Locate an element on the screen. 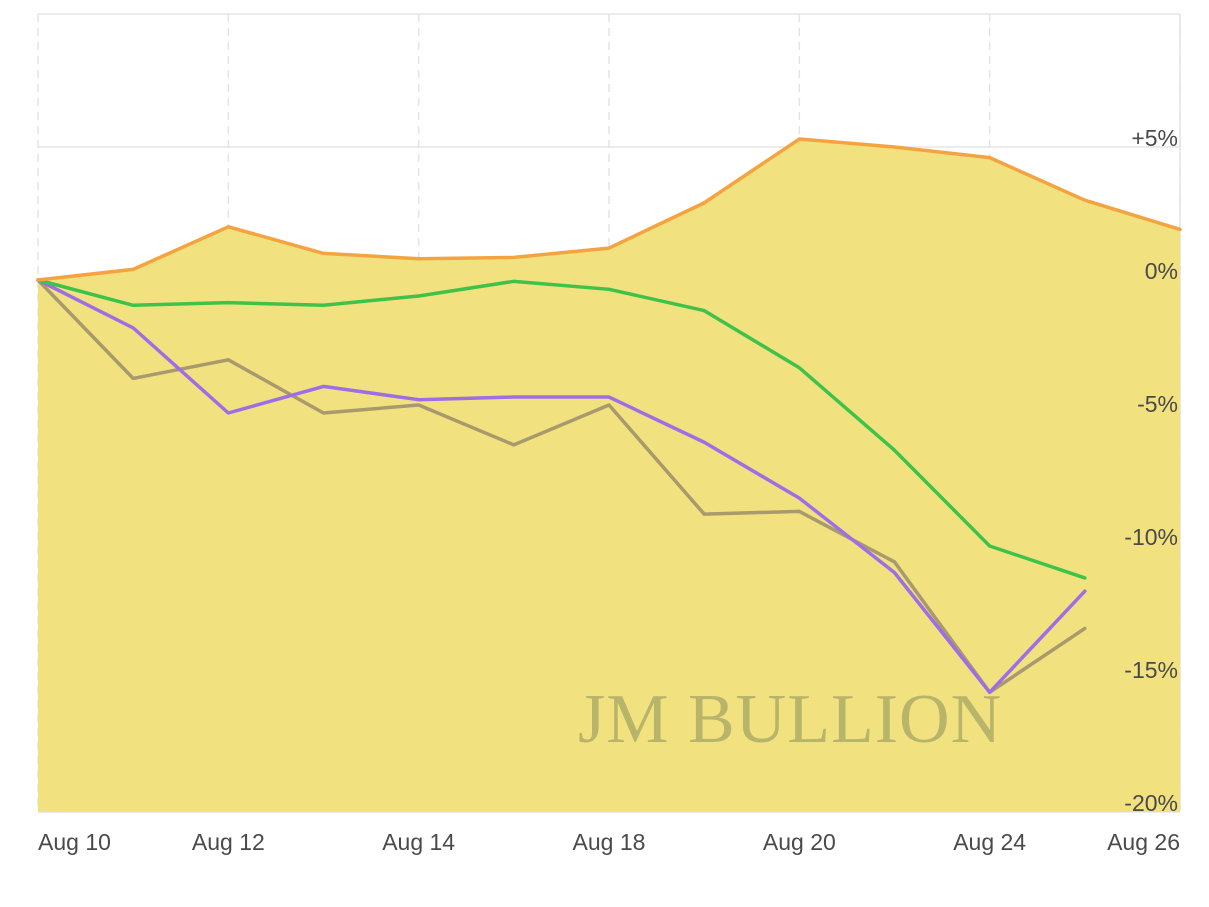  y-tick-label: +5% is located at coordinates (1154, 138).